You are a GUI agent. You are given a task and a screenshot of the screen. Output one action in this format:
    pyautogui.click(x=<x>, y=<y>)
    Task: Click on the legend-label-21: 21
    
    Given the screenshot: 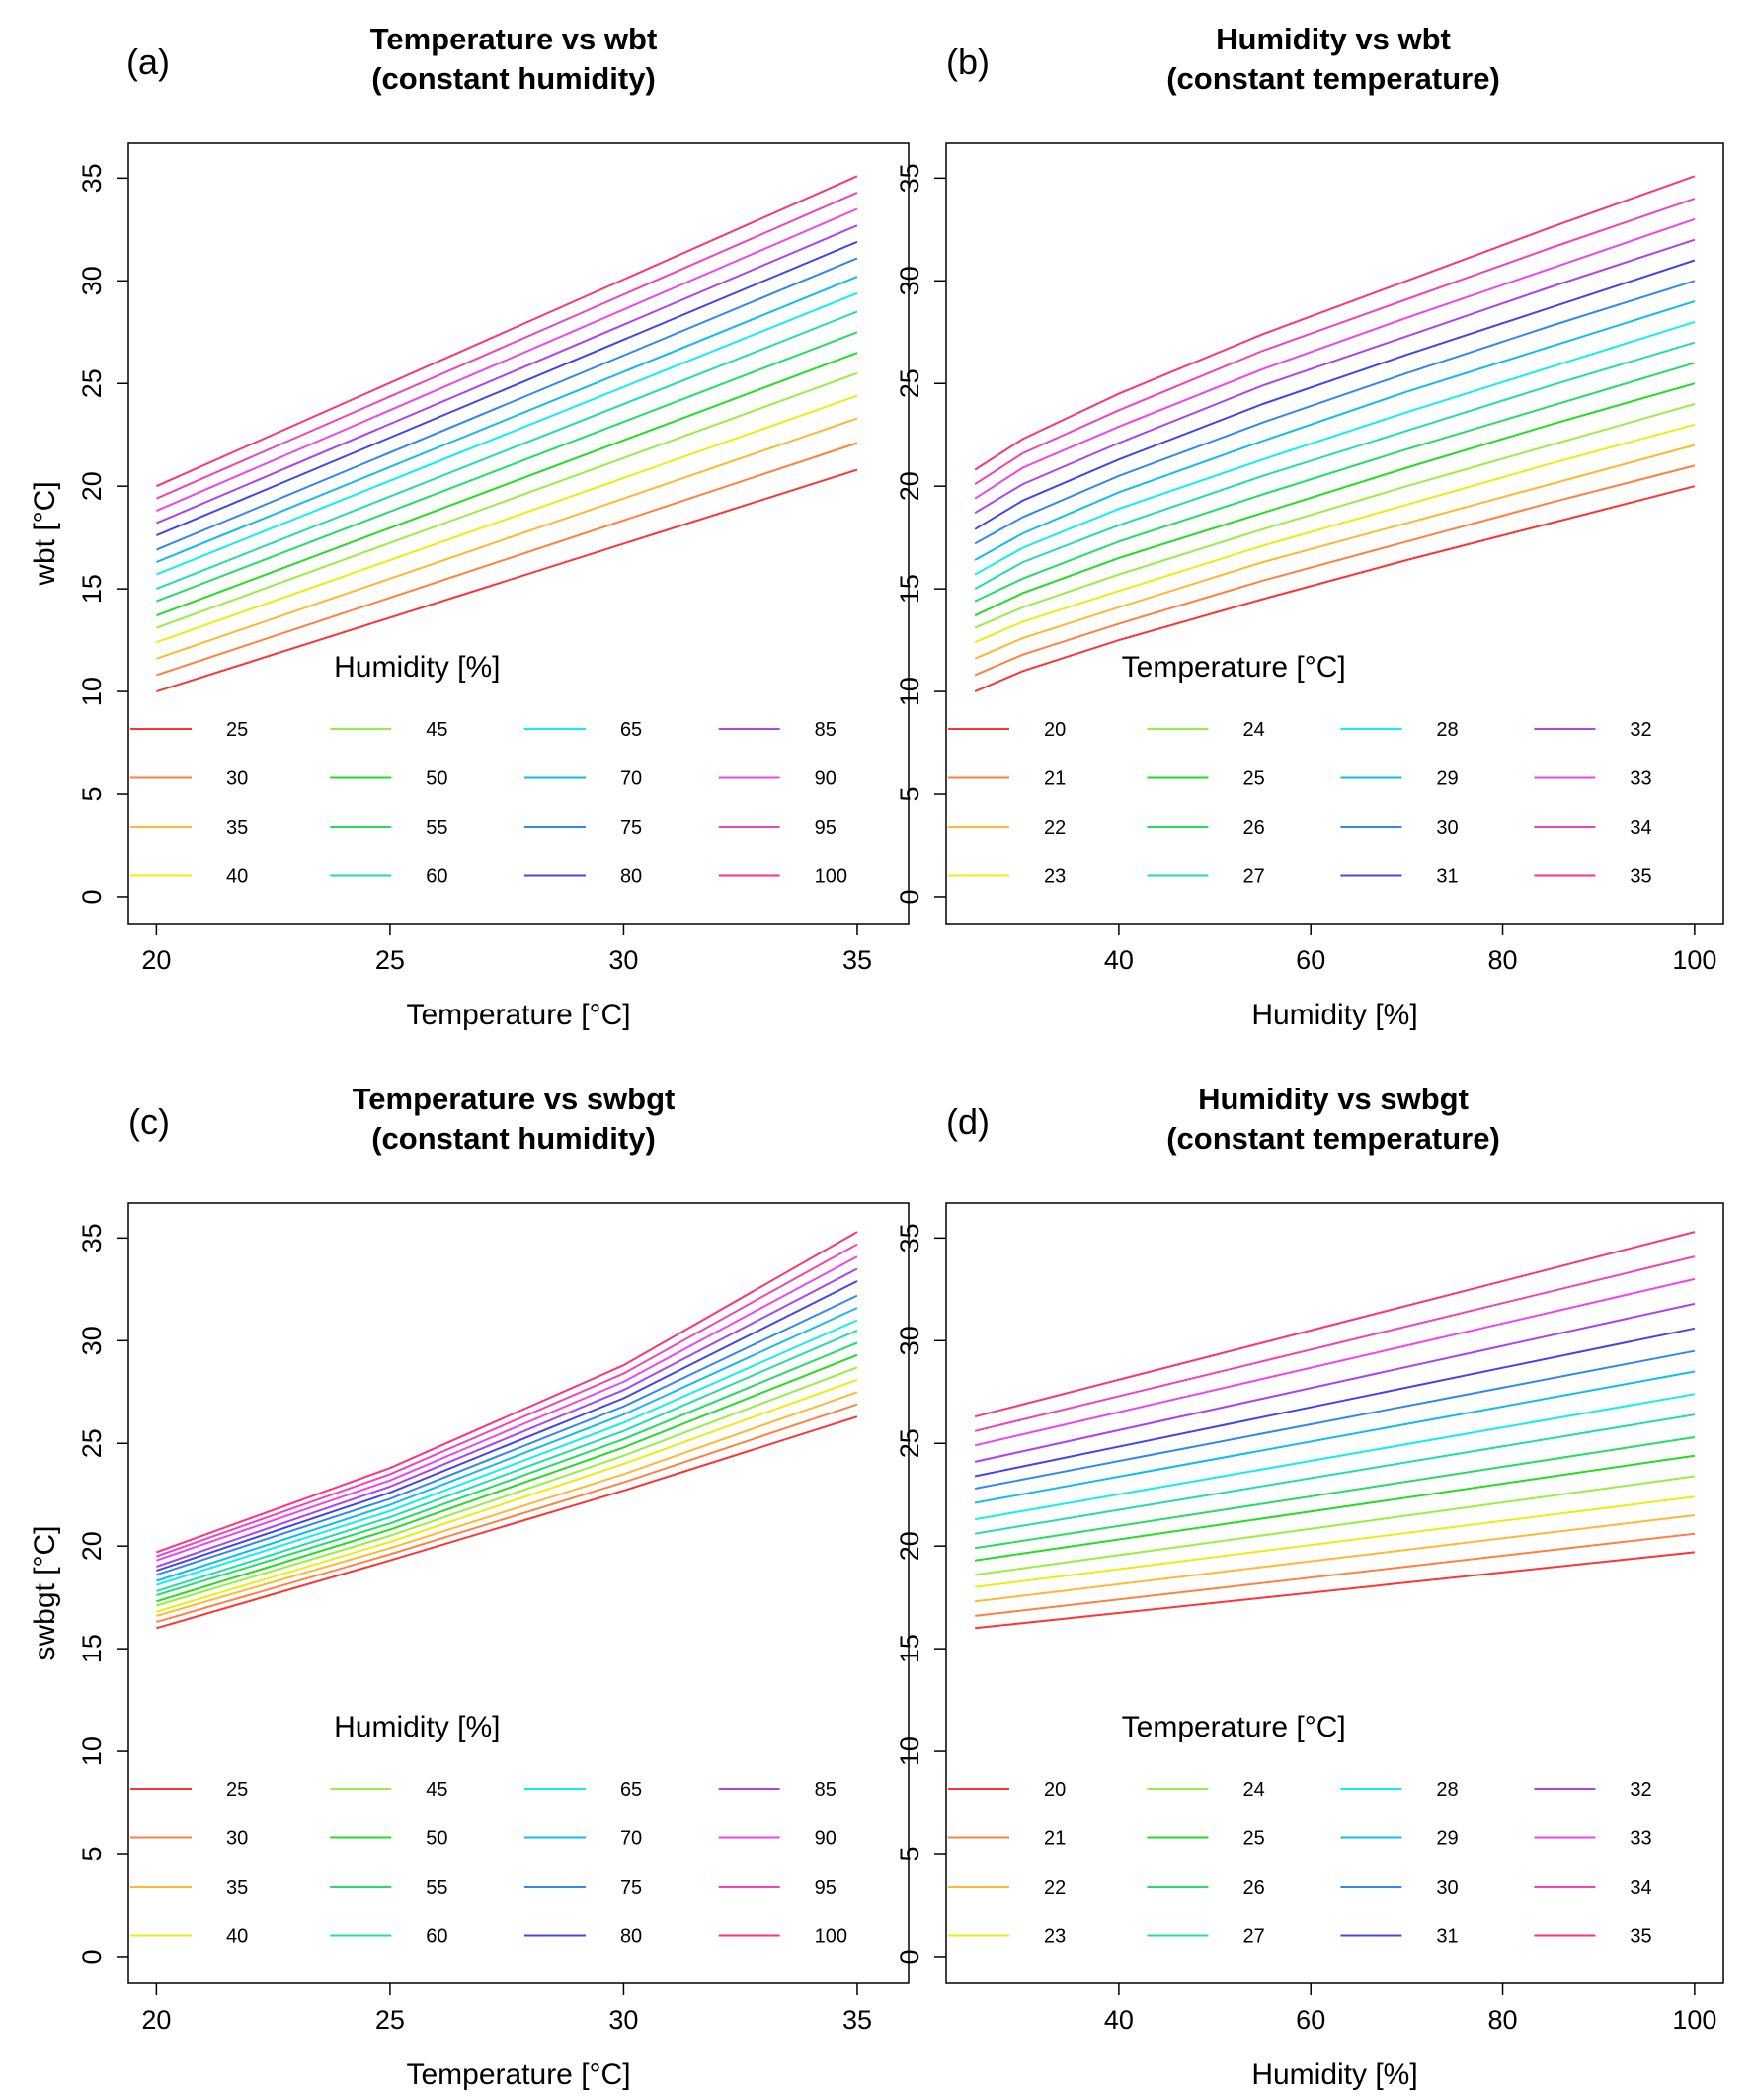 What is the action you would take?
    pyautogui.click(x=1055, y=1839)
    